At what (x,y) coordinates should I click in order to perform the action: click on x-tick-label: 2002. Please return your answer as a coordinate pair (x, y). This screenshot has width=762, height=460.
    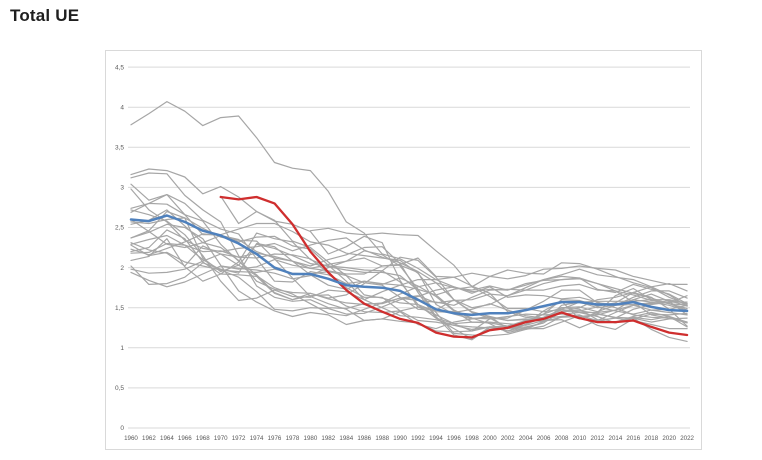
    Looking at the image, I should click on (508, 438).